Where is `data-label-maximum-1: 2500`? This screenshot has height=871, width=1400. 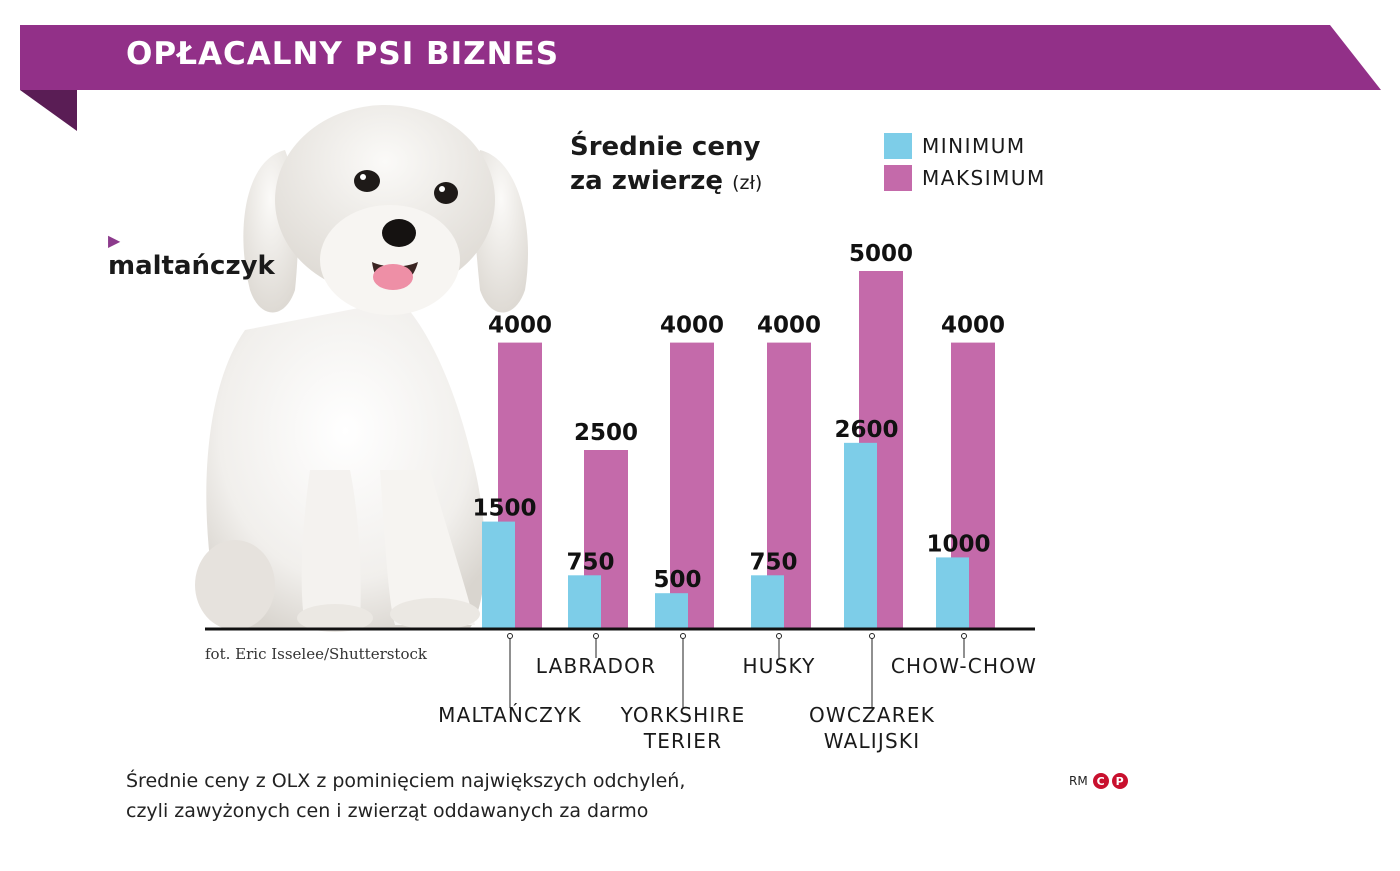 data-label-maximum-1: 2500 is located at coordinates (606, 433).